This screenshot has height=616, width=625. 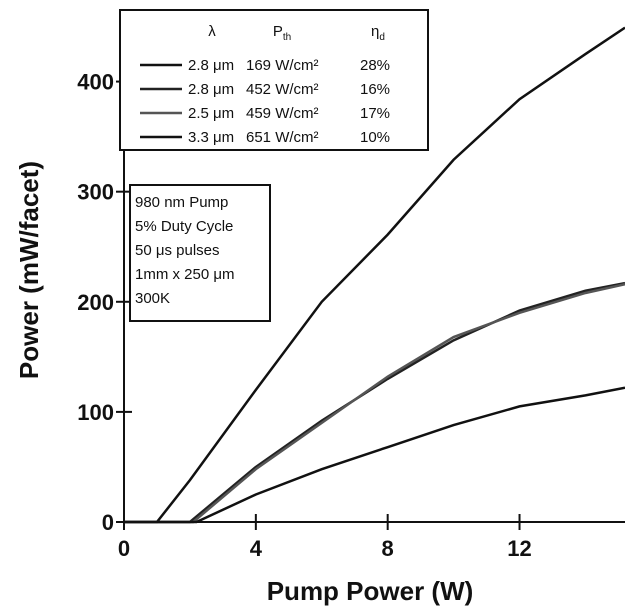 What do you see at coordinates (382, 37) in the screenshot?
I see `header-sub: d` at bounding box center [382, 37].